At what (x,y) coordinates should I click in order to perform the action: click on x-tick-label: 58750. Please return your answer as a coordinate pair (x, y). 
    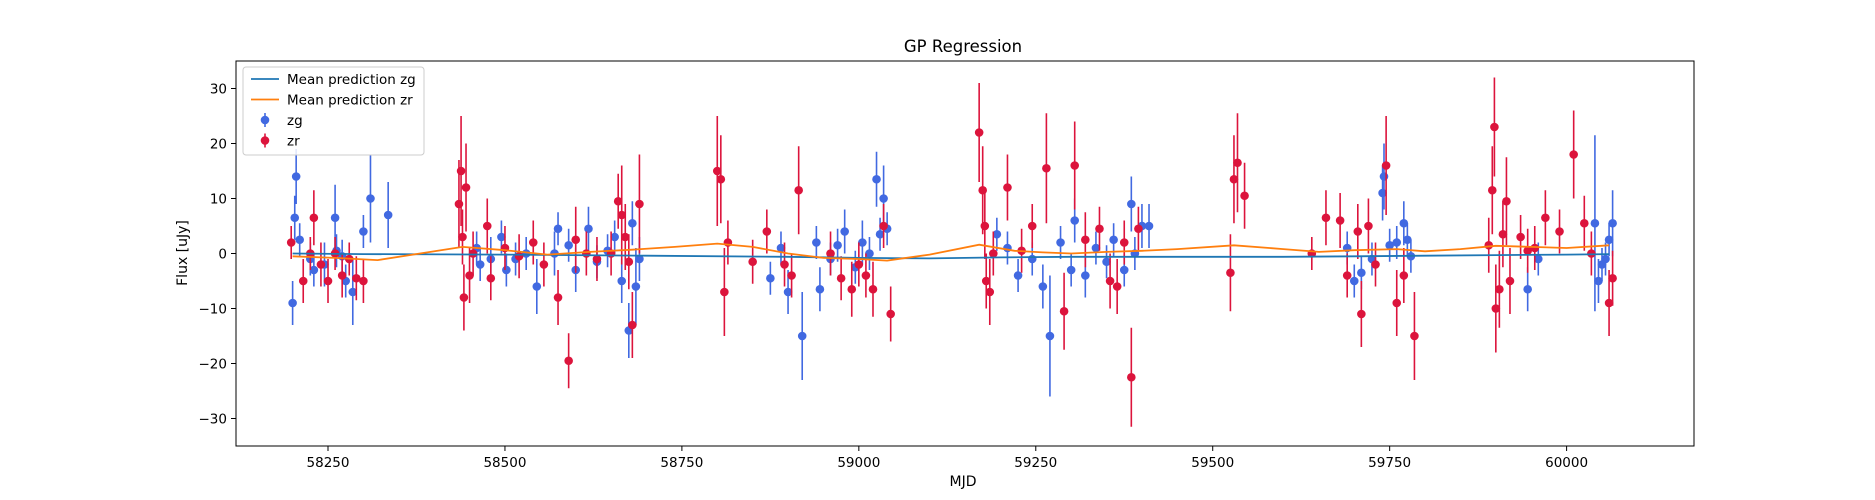
    Looking at the image, I should click on (681, 463).